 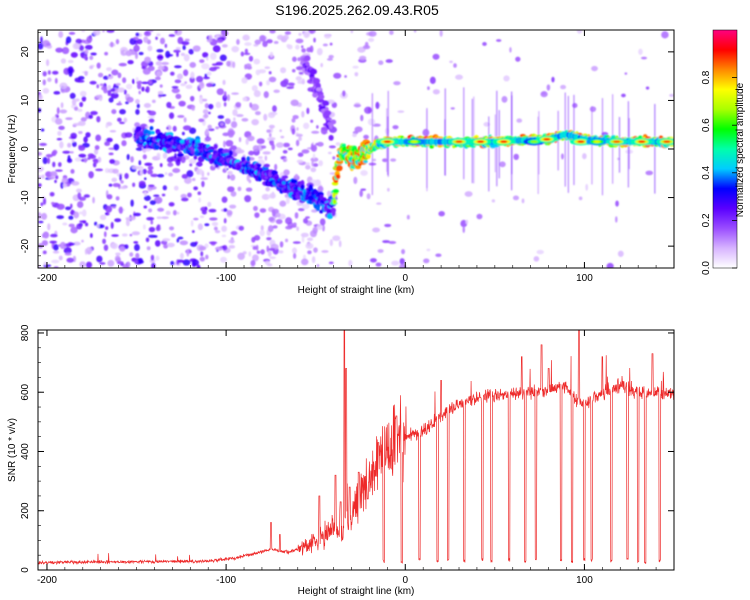 What do you see at coordinates (25, 52) in the screenshot?
I see `y-tick-label: 20` at bounding box center [25, 52].